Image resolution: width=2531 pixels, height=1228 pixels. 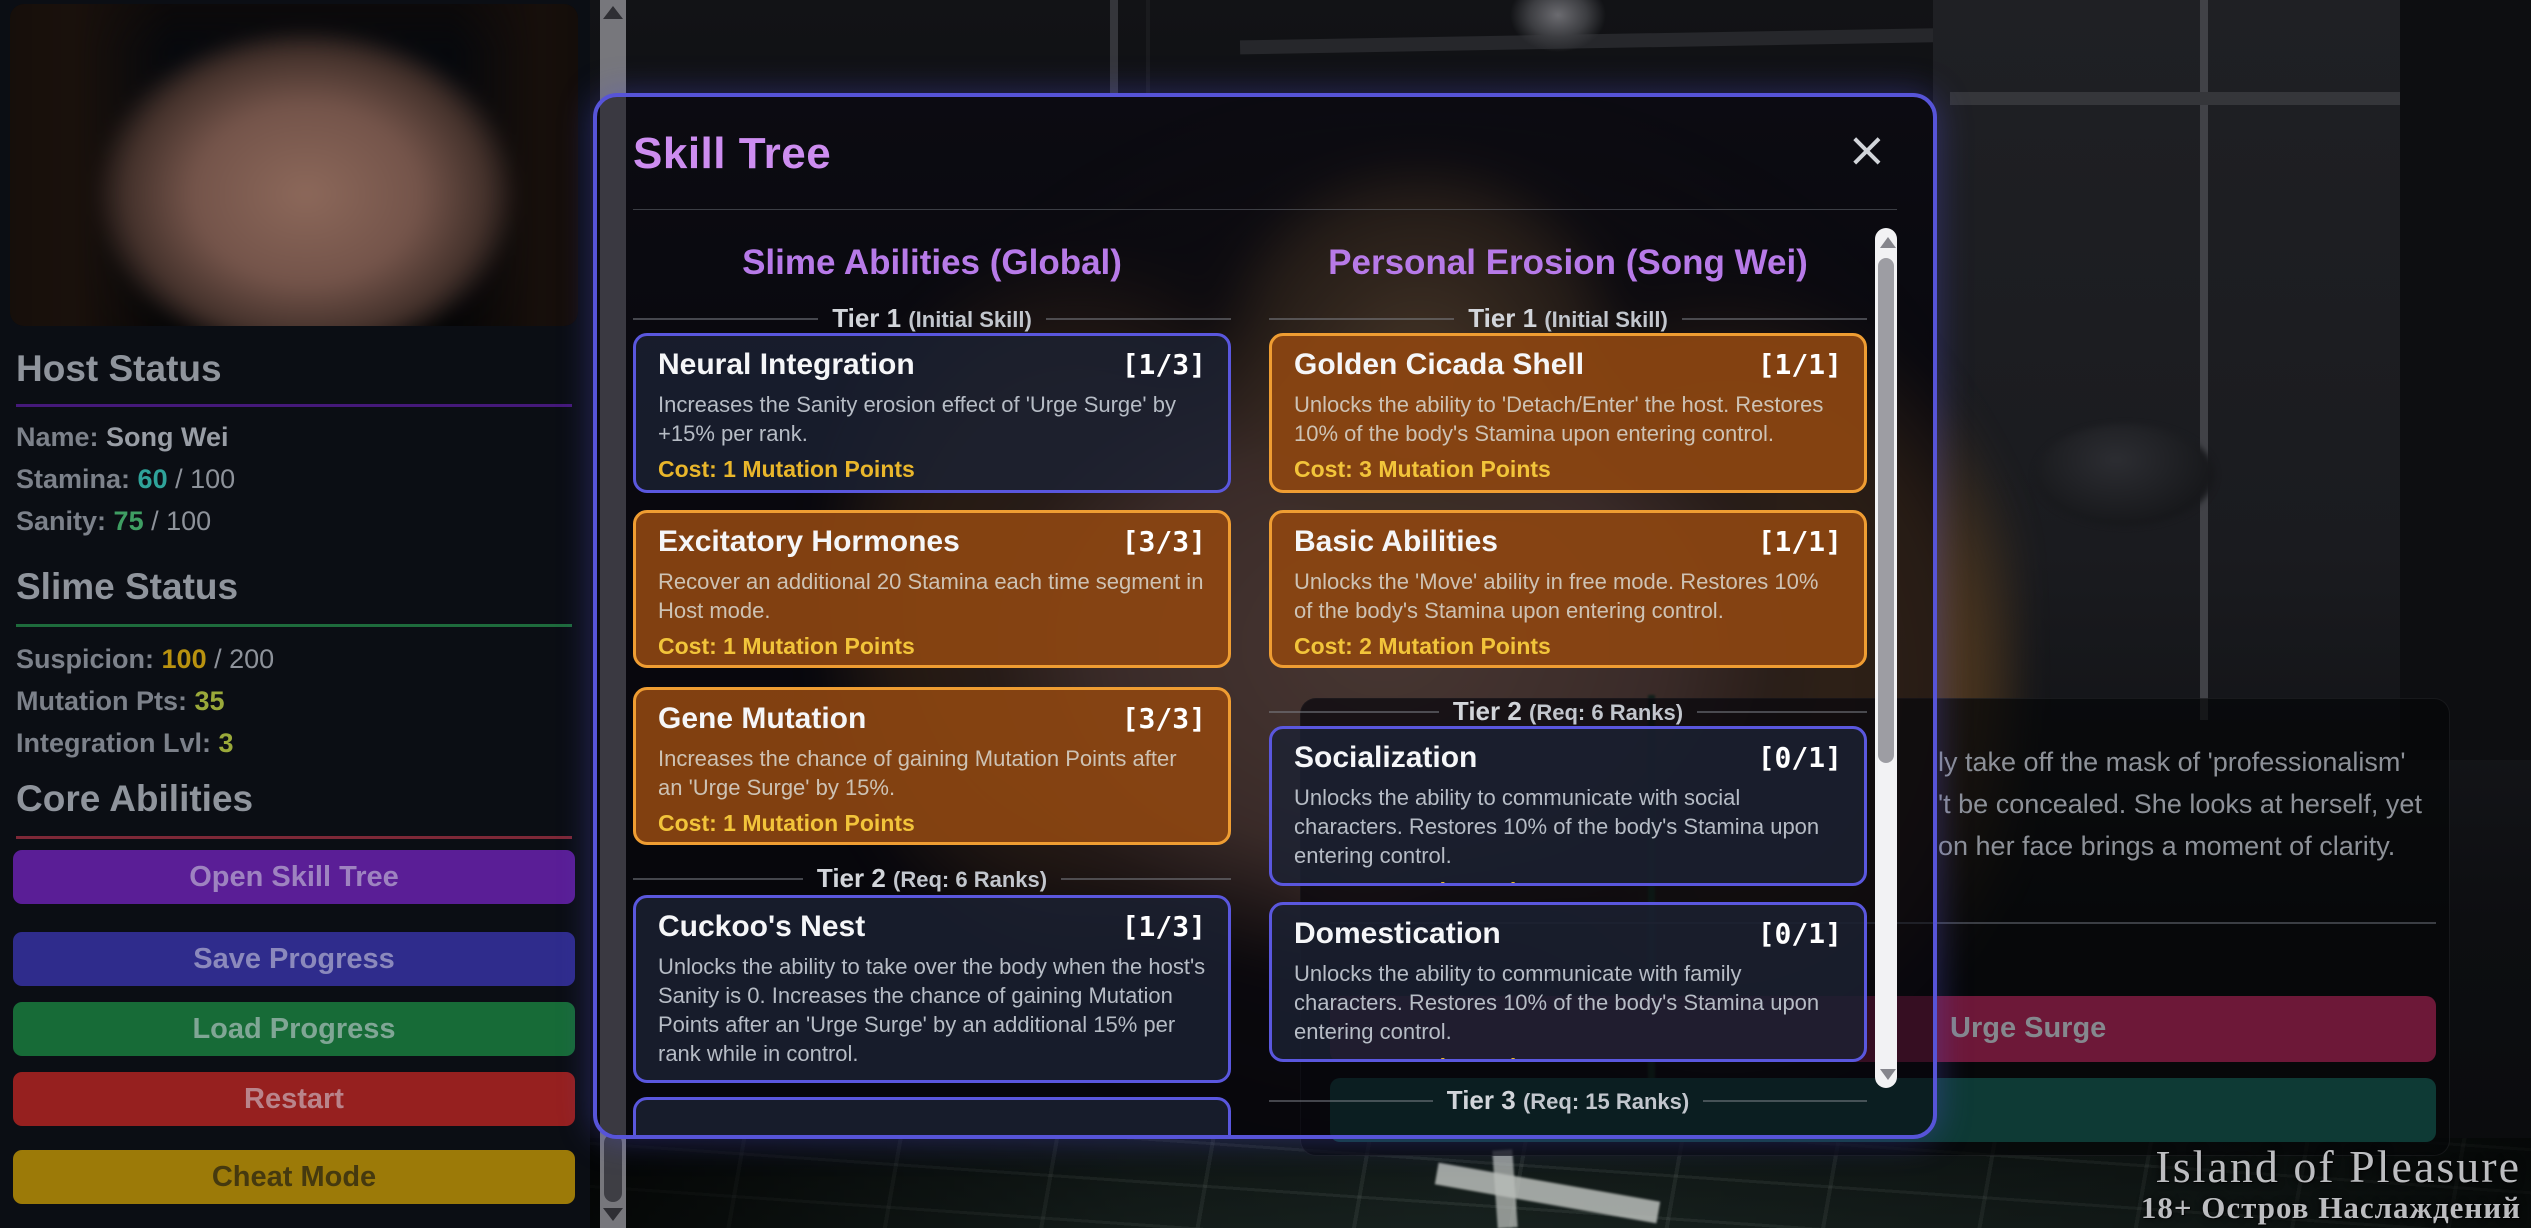 What do you see at coordinates (294, 1029) in the screenshot?
I see `load-progress-button: Load Progress` at bounding box center [294, 1029].